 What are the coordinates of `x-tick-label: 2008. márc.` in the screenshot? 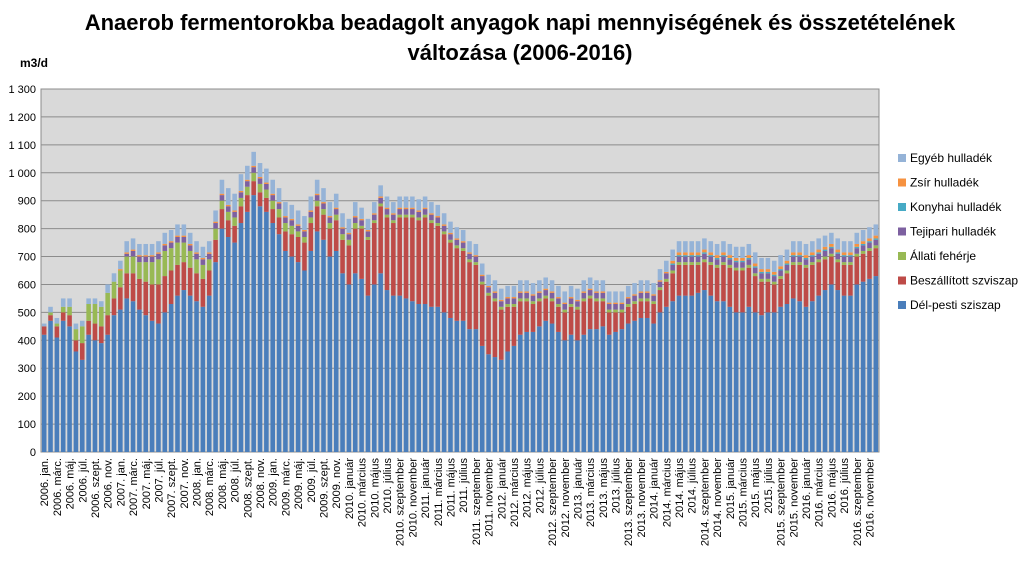 It's located at (210, 487).